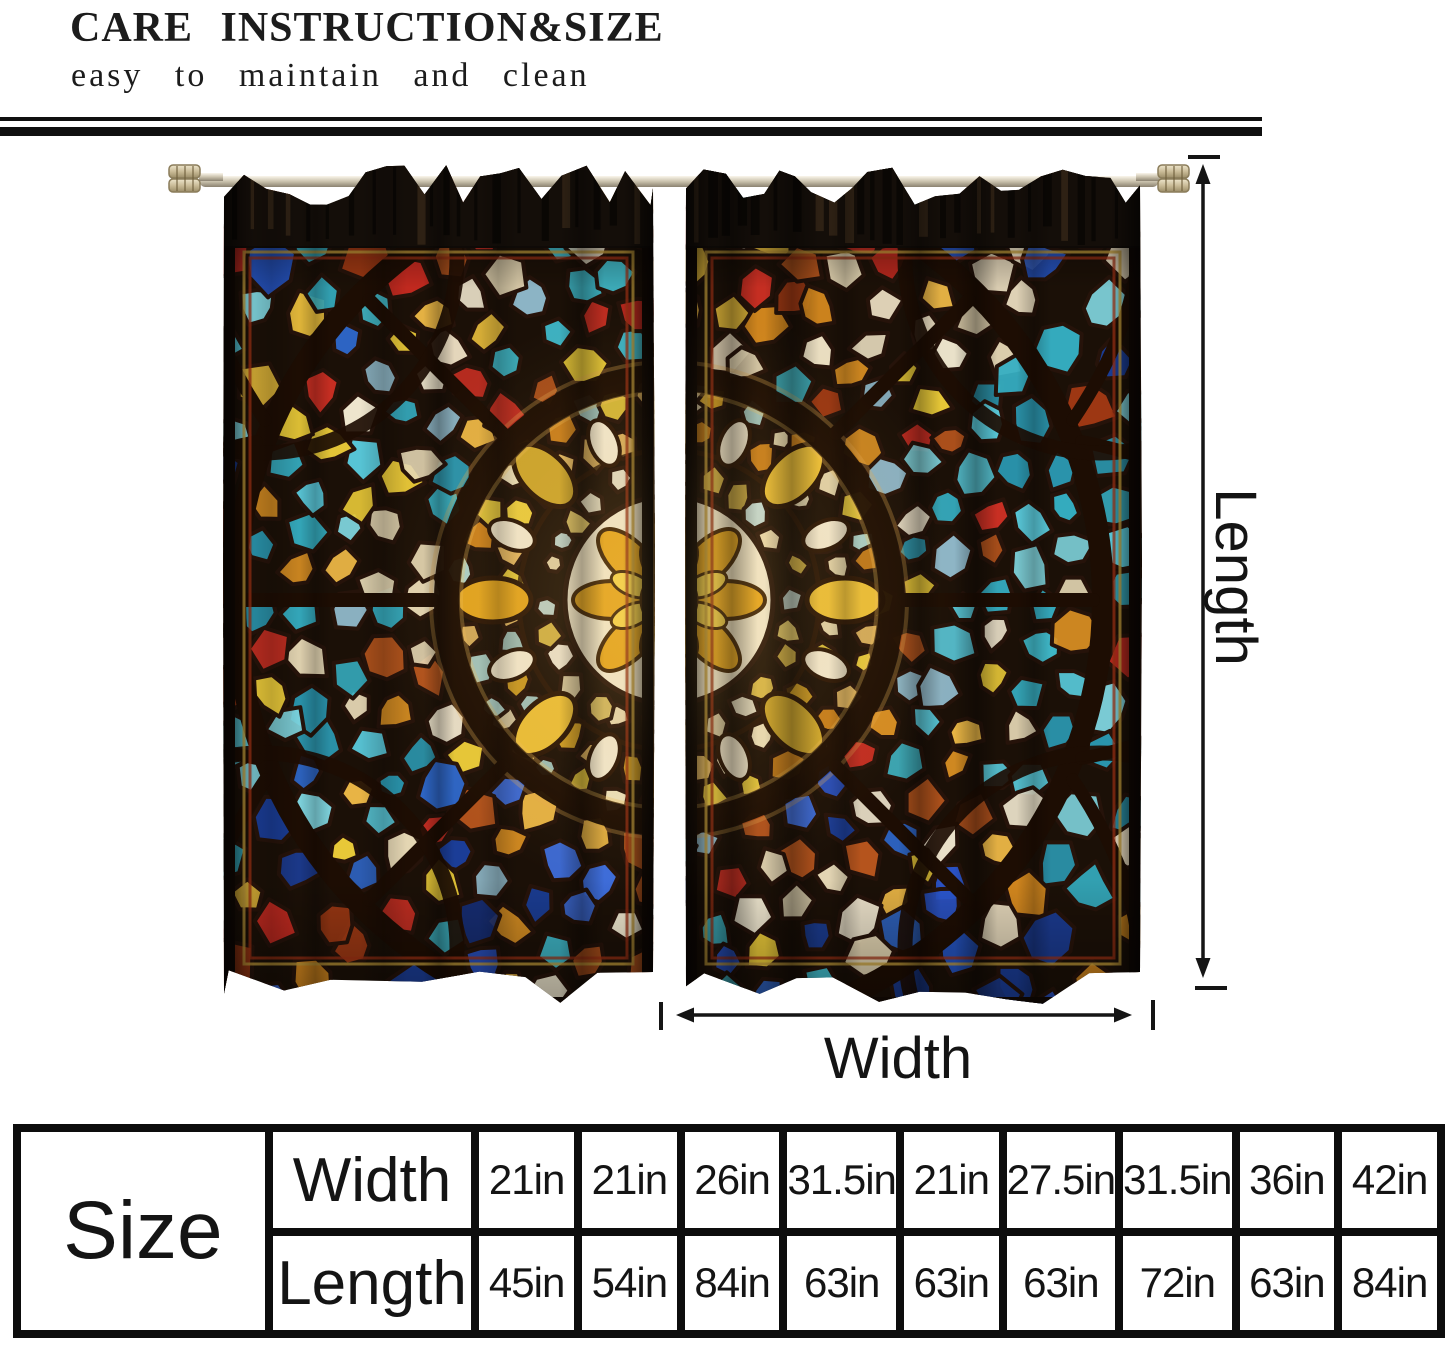 The height and width of the screenshot is (1350, 1445). What do you see at coordinates (907, 1015) in the screenshot?
I see `width-arrow` at bounding box center [907, 1015].